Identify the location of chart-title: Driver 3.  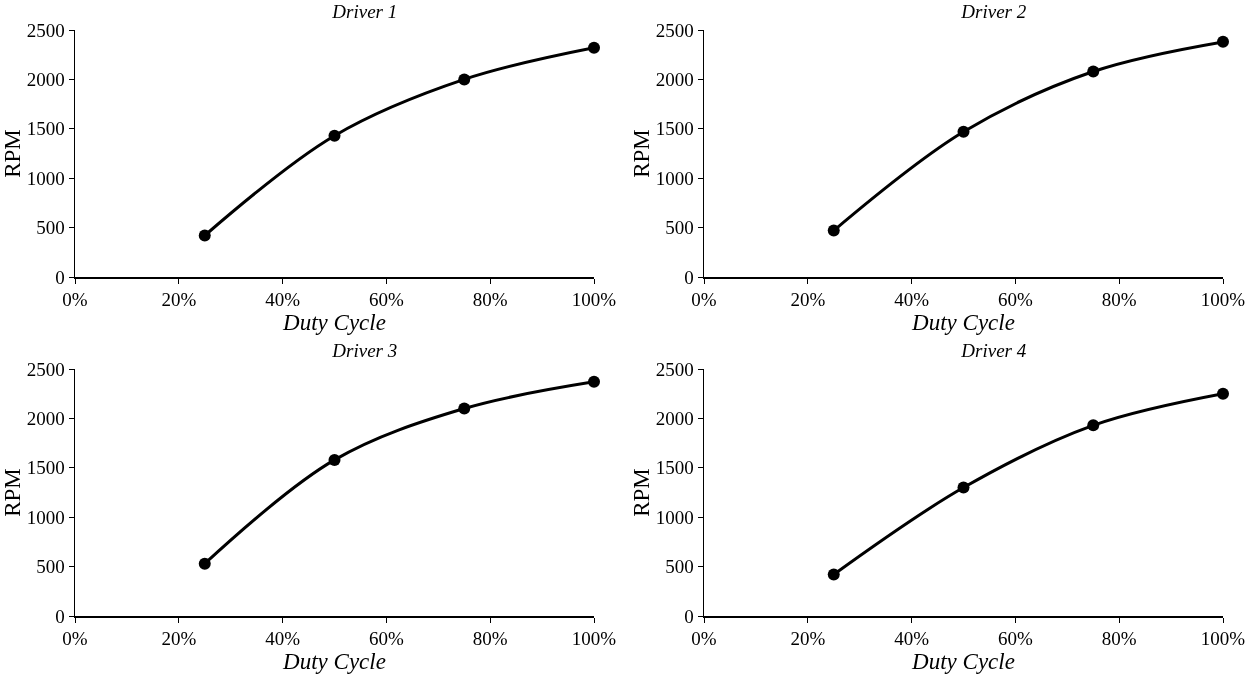
(364, 351).